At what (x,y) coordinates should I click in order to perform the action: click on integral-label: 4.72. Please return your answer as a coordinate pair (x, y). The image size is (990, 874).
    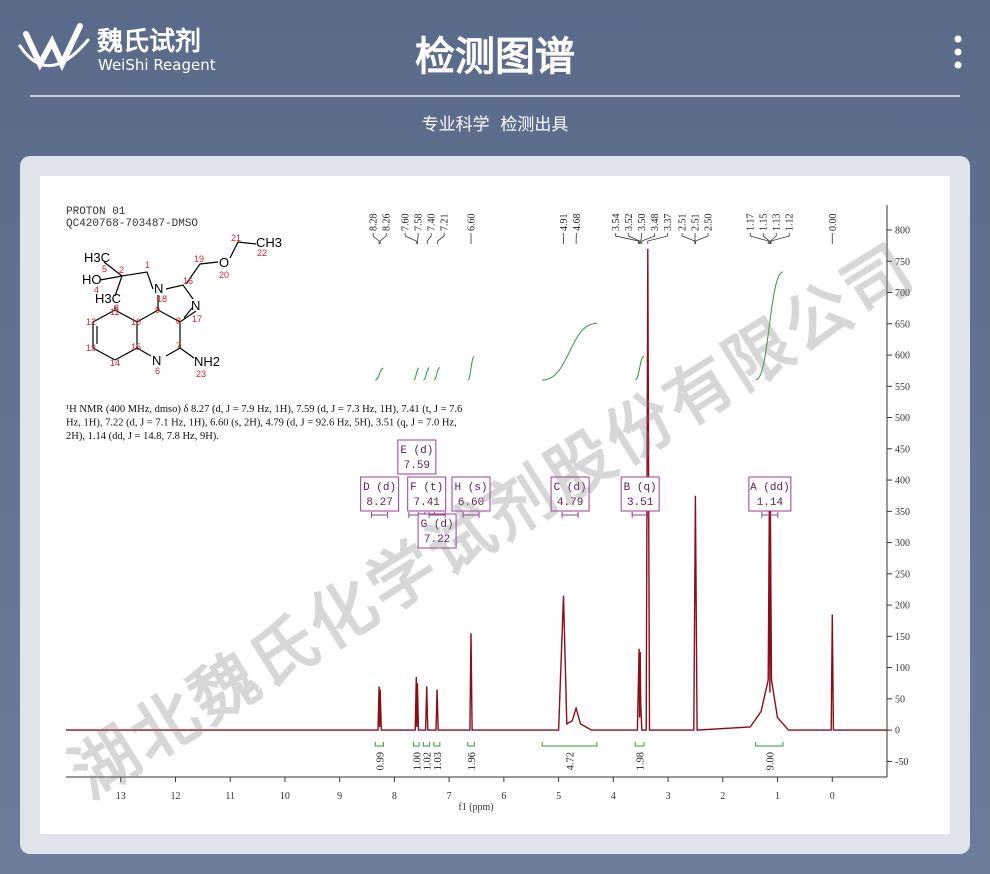
    Looking at the image, I should click on (571, 761).